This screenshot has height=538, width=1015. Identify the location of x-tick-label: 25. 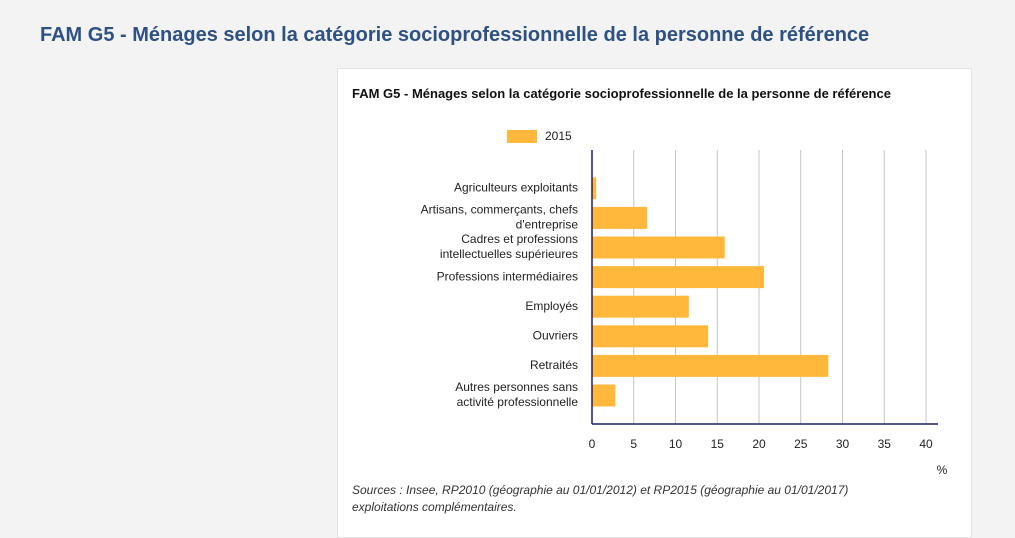
(801, 444).